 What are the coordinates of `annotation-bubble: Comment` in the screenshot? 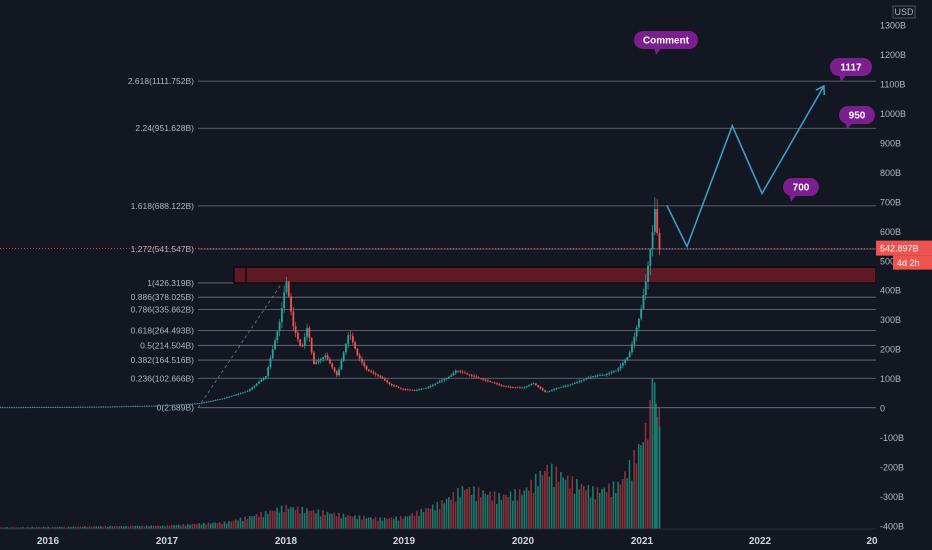 It's located at (666, 43).